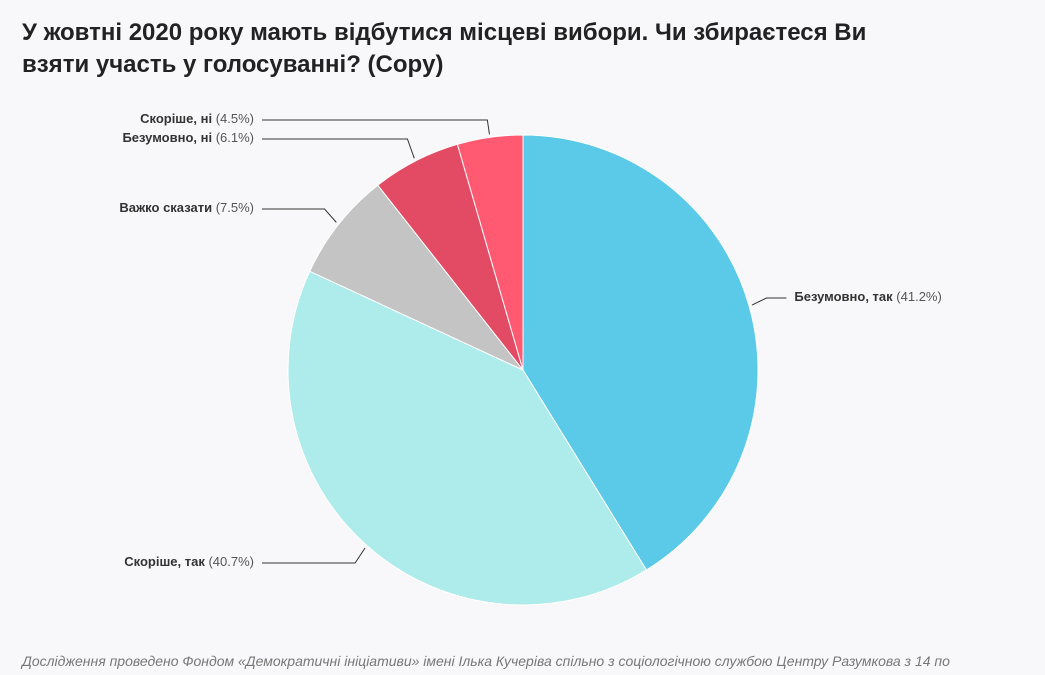  I want to click on slice-value: (41.2%), so click(919, 296).